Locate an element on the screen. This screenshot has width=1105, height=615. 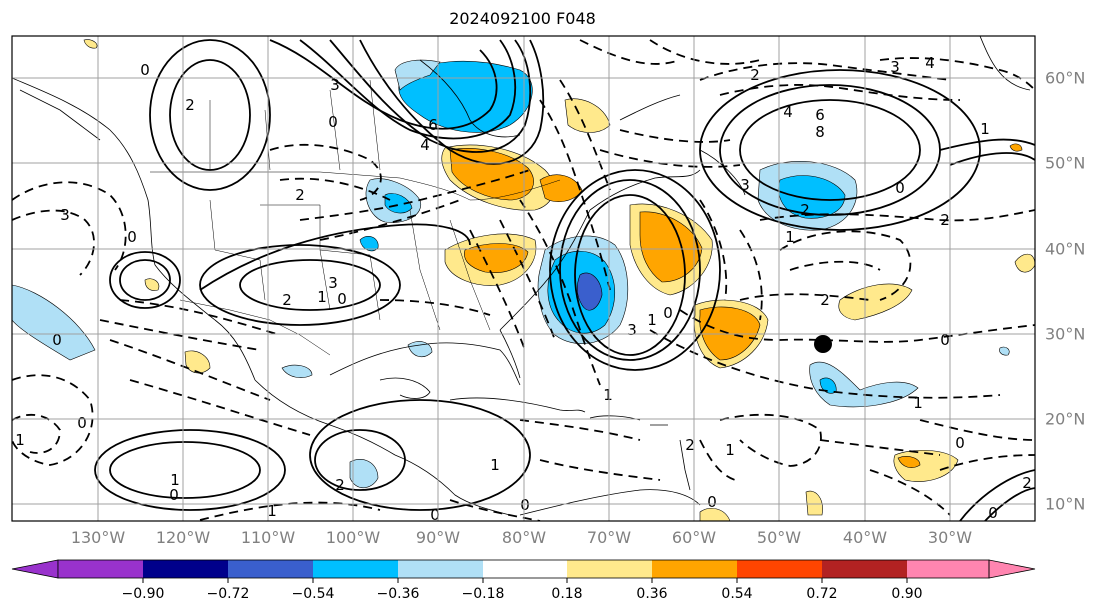
coast-cuba is located at coordinates (517, 405).